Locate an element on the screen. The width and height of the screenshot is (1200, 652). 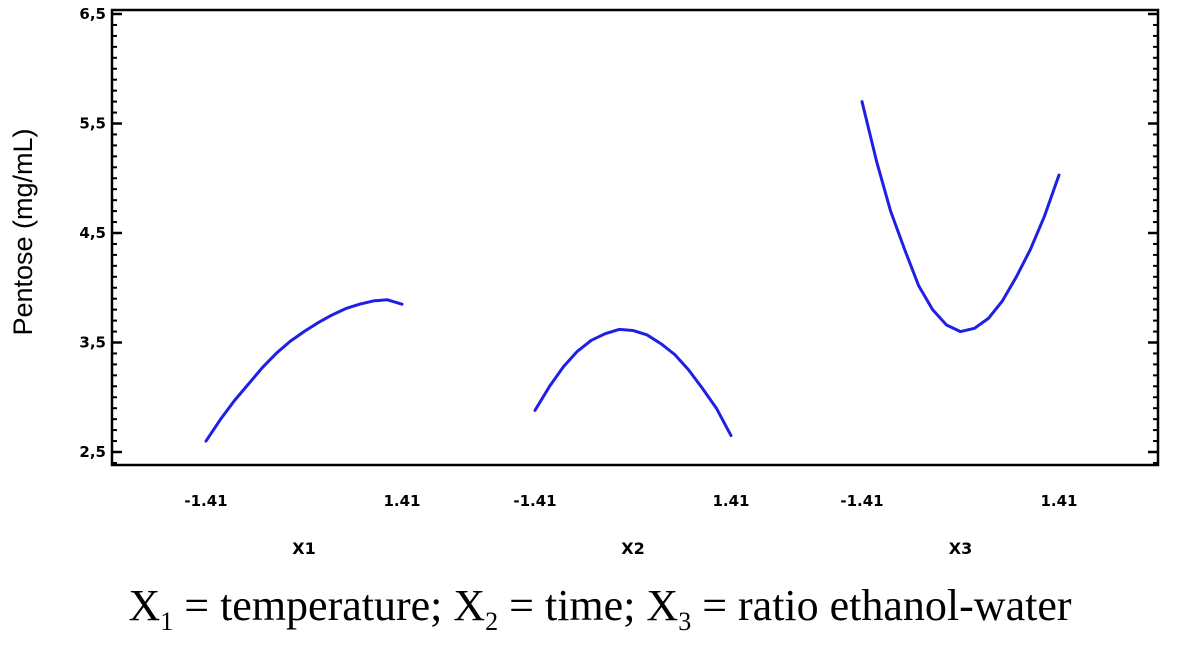
factor-label-x1: X1 is located at coordinates (303, 548).